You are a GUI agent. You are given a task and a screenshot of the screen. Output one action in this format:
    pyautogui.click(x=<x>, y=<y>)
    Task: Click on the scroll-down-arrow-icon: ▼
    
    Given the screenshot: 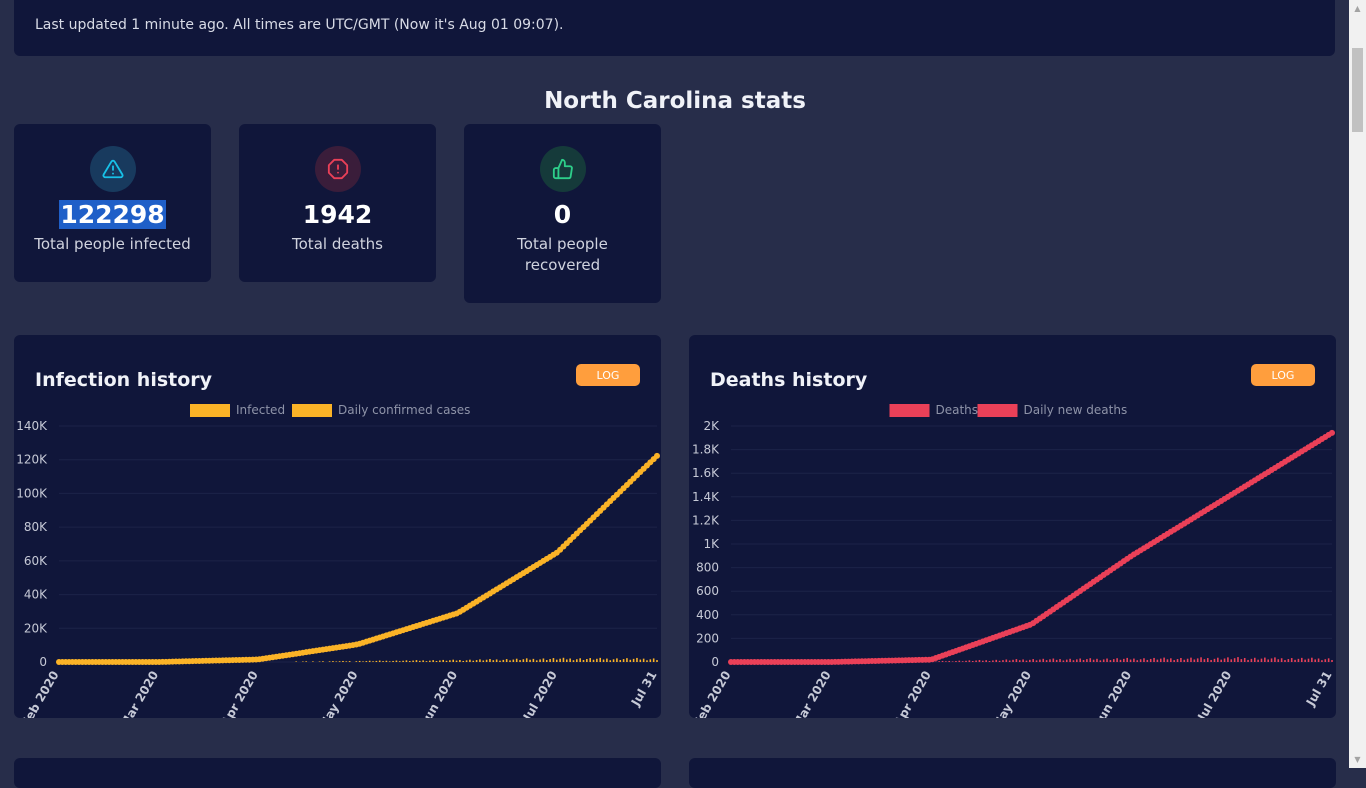 What is the action you would take?
    pyautogui.click(x=1357, y=759)
    